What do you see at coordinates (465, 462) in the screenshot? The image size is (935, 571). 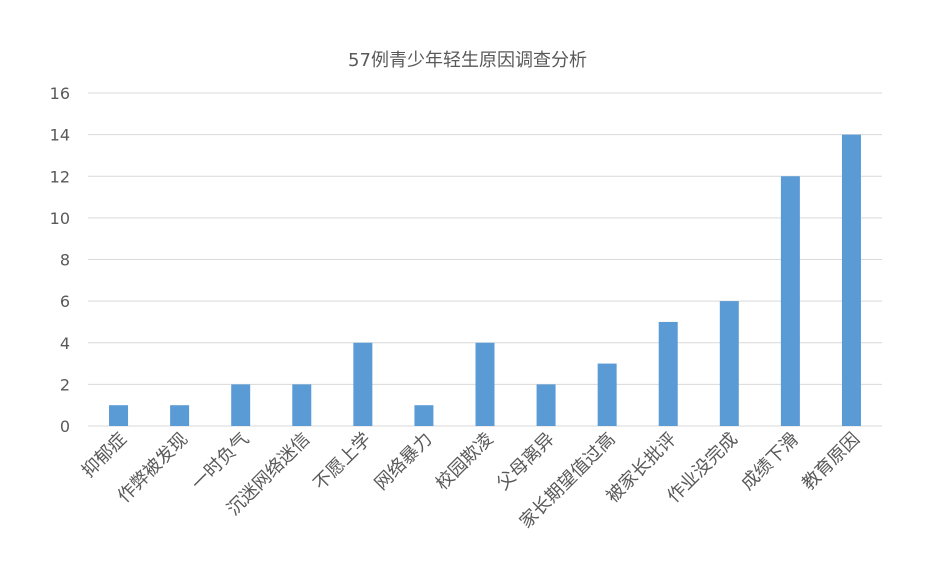 I see `x-tick-label: 校园欺凌` at bounding box center [465, 462].